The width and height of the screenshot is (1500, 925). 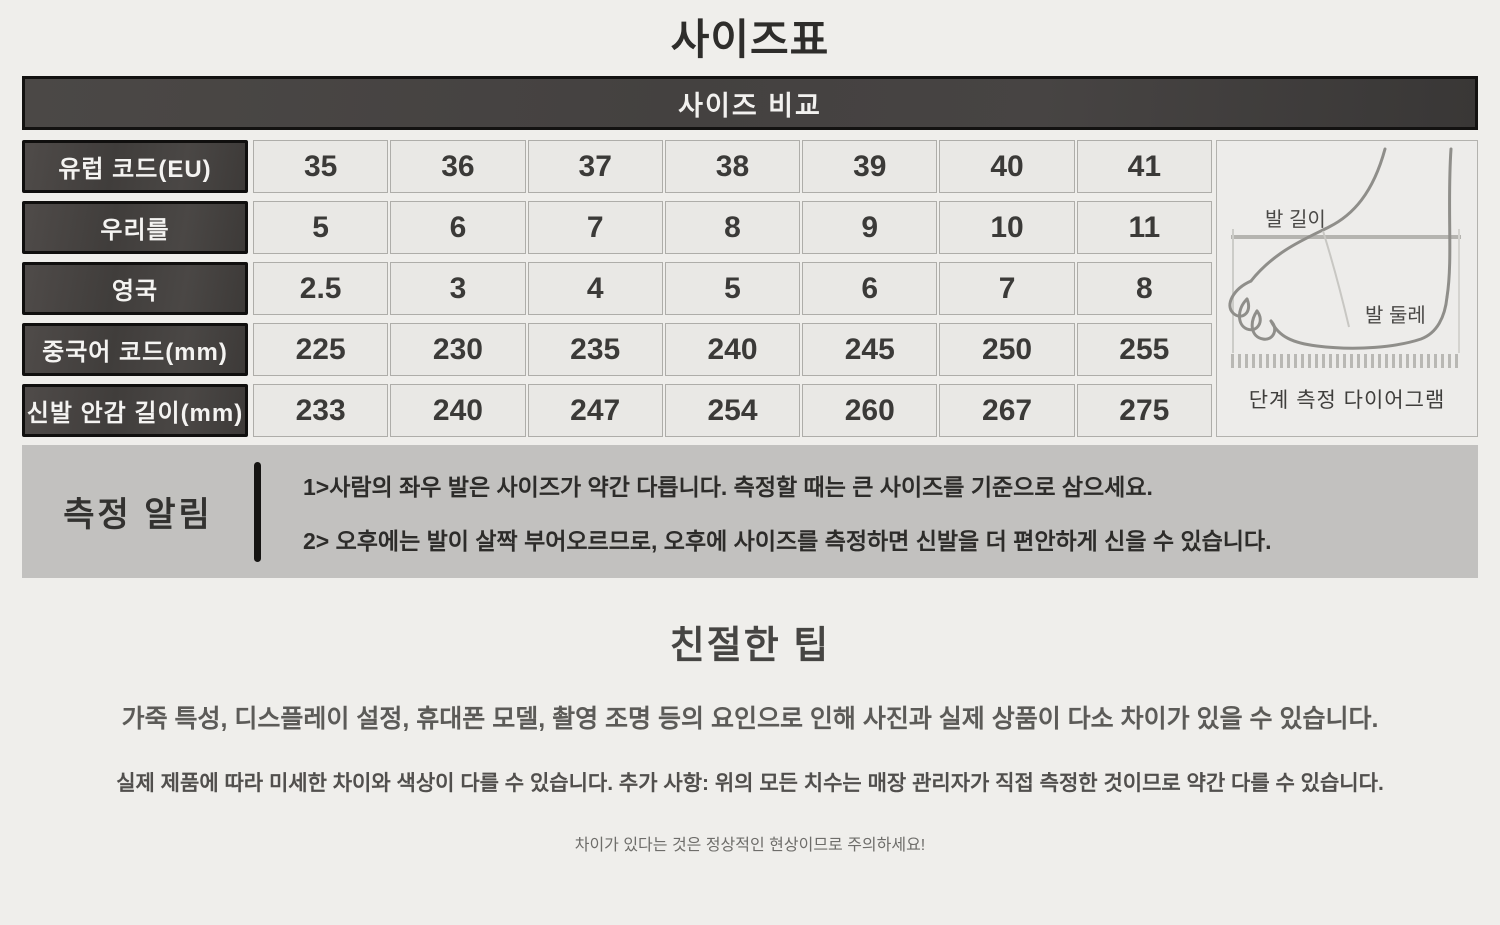 What do you see at coordinates (135, 410) in the screenshot?
I see `row-label-lining-length: 신발 안감 길이(mm)` at bounding box center [135, 410].